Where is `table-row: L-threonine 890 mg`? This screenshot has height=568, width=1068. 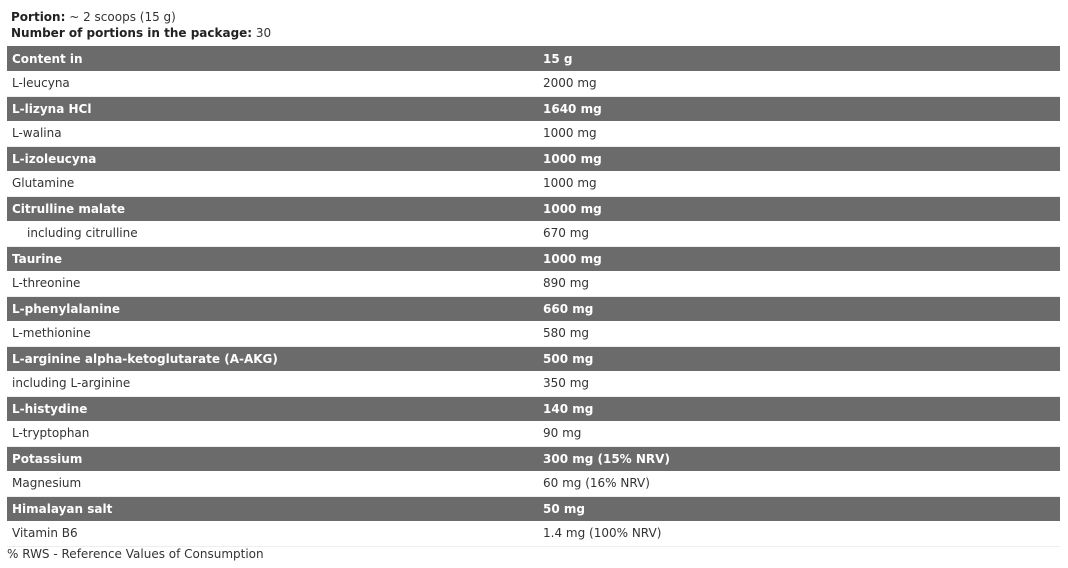
table-row: L-threonine 890 mg is located at coordinates (533, 284).